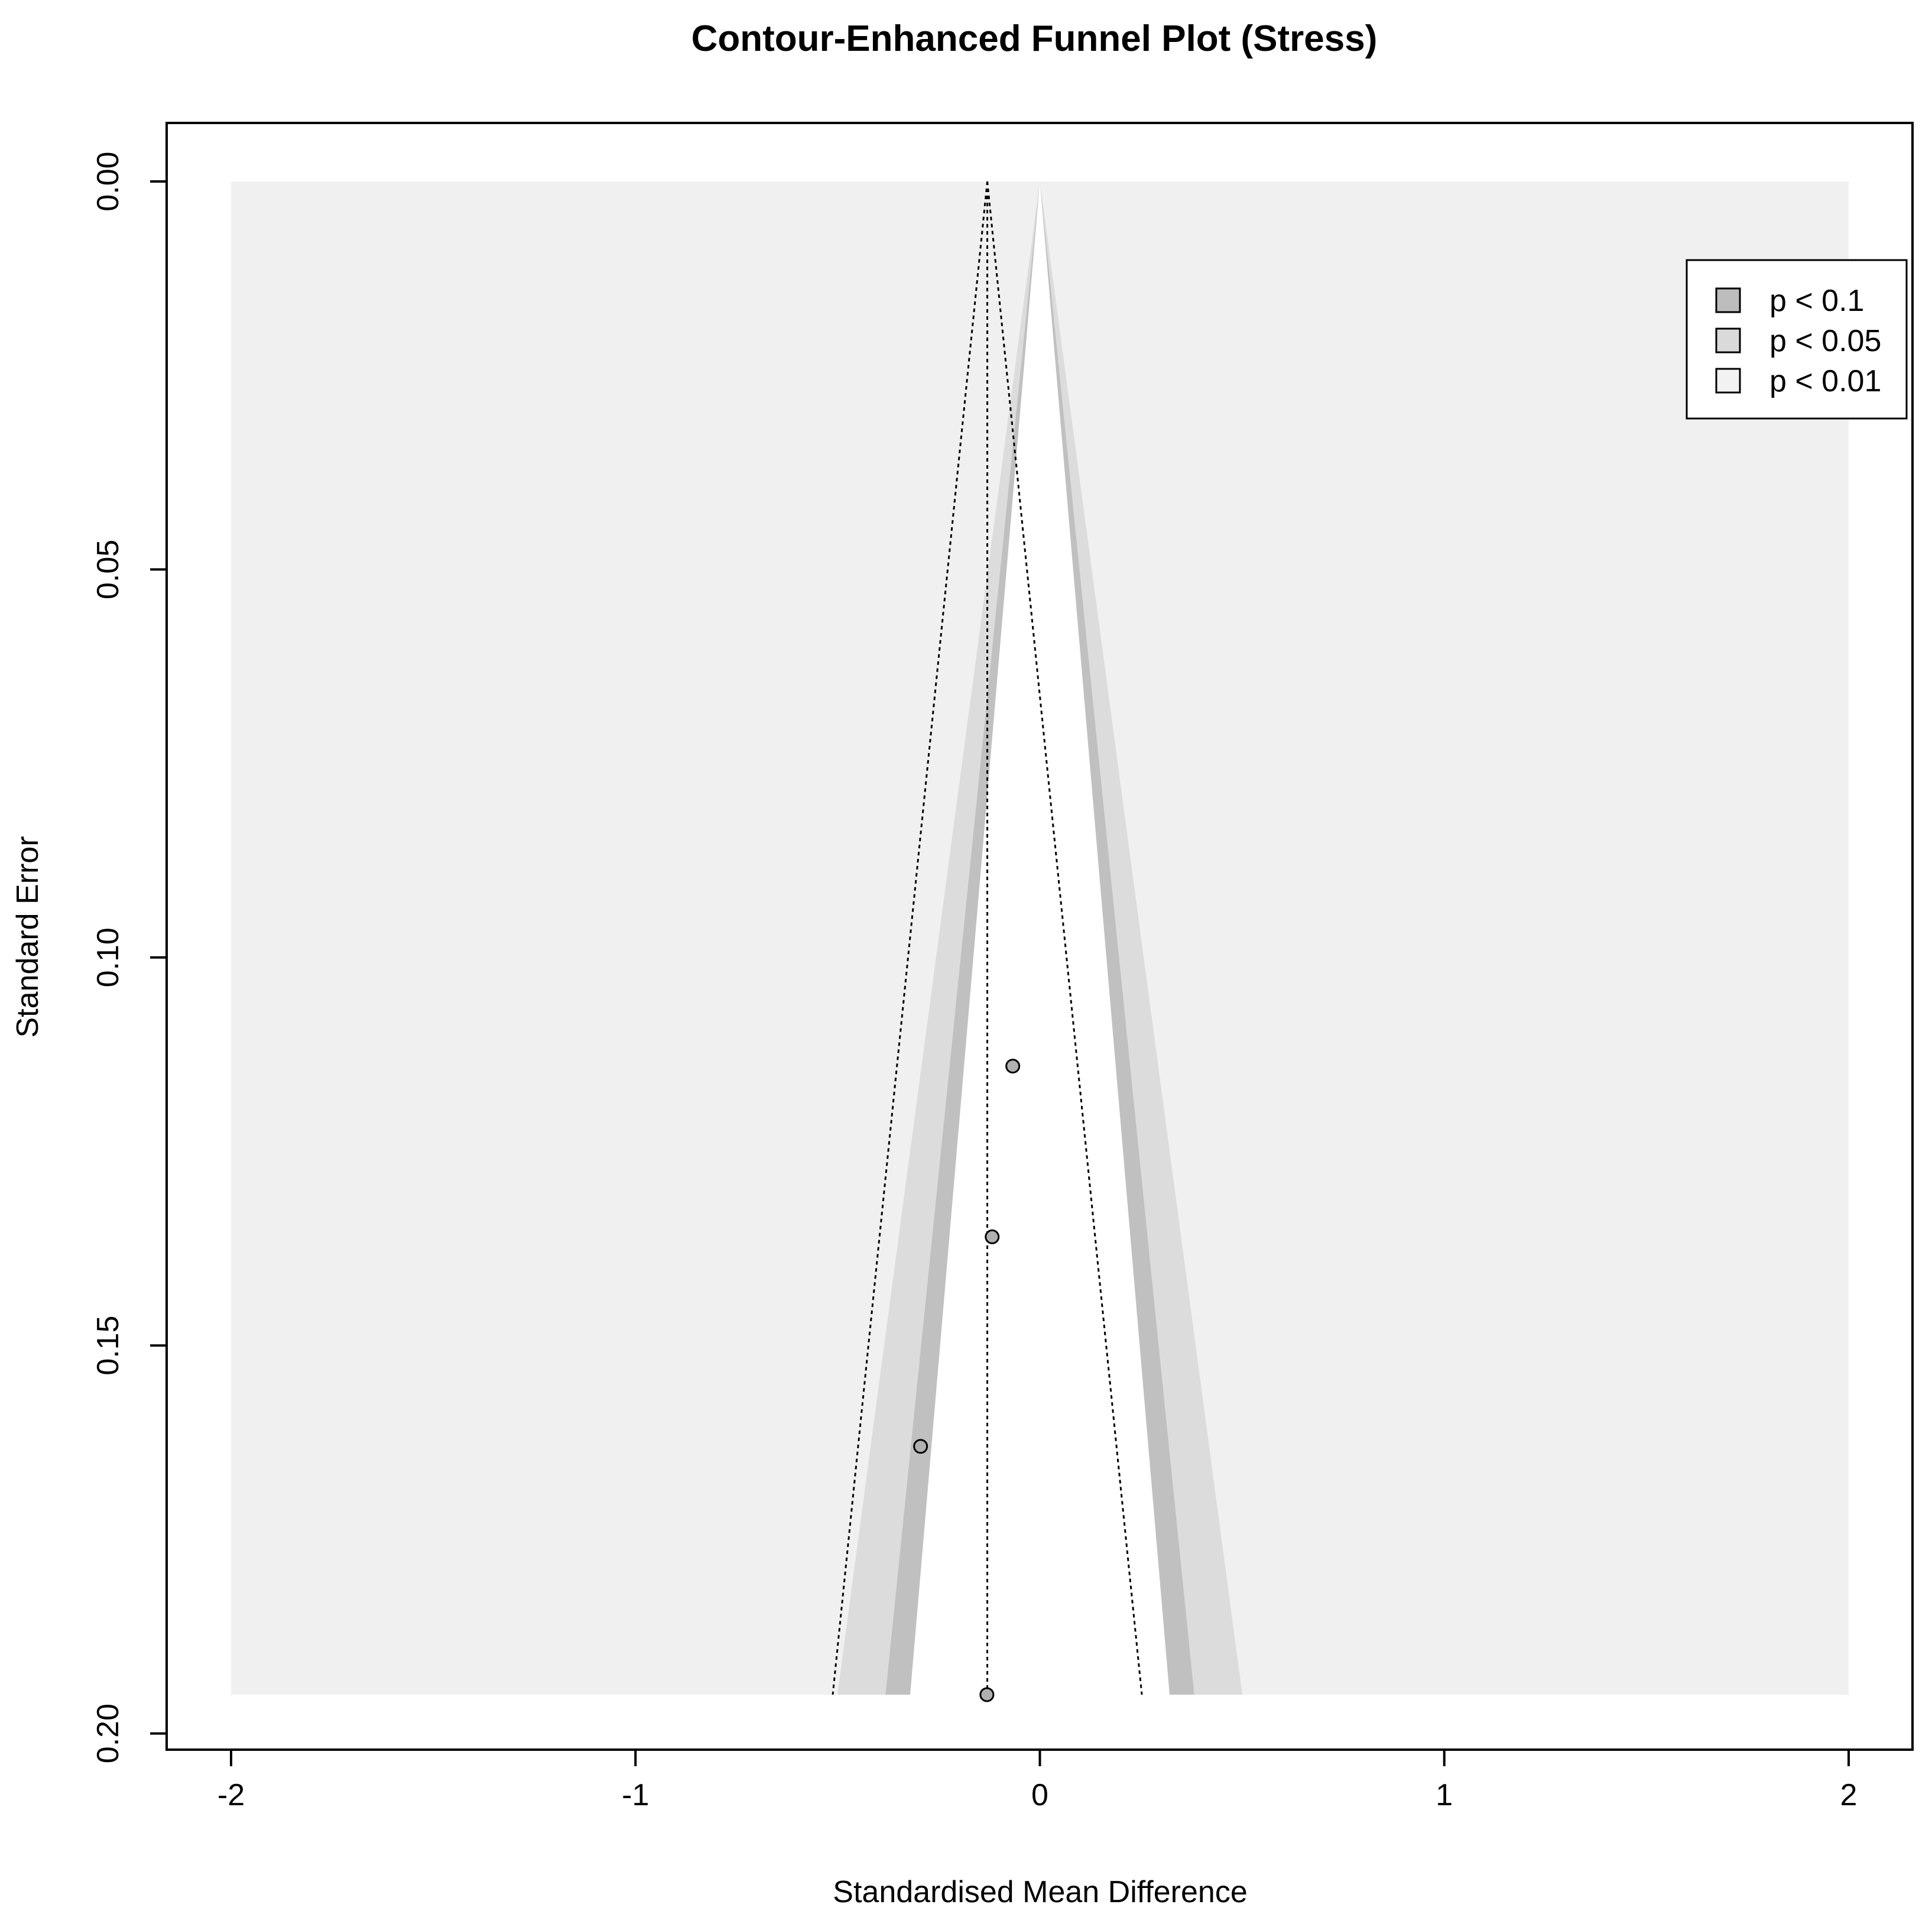 This screenshot has width=1932, height=1927. What do you see at coordinates (108, 1345) in the screenshot?
I see `y-tick-label-3: 0.15` at bounding box center [108, 1345].